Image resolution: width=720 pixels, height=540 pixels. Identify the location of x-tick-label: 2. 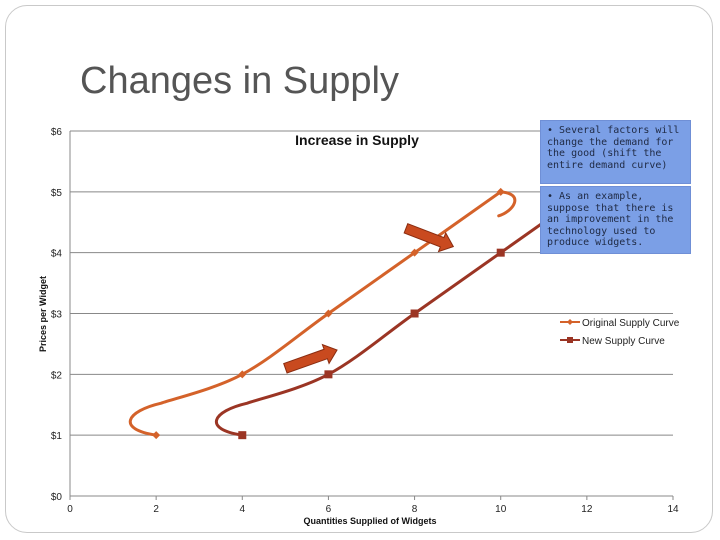
(156, 509).